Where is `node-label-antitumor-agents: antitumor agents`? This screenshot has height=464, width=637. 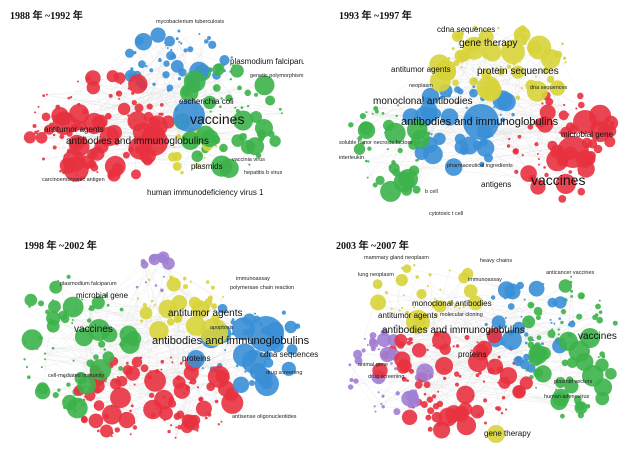 node-label-antitumor-agents: antitumor agents is located at coordinates (421, 69).